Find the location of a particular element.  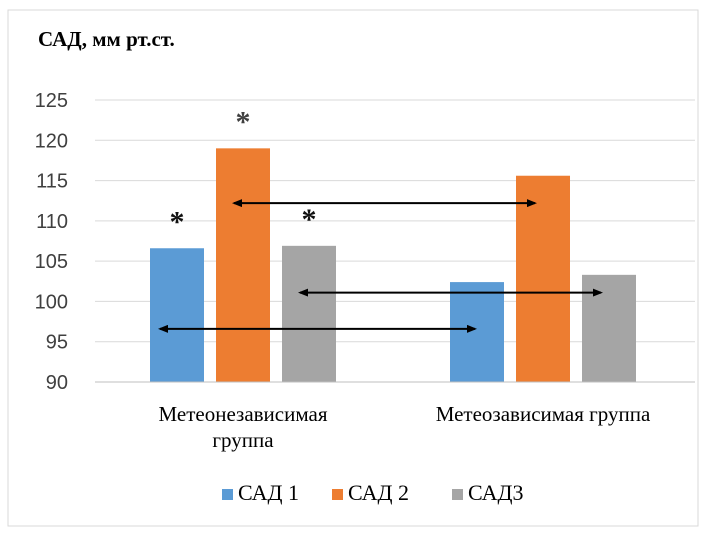

category-label-1: Метеонезависимая группа is located at coordinates (243, 427).